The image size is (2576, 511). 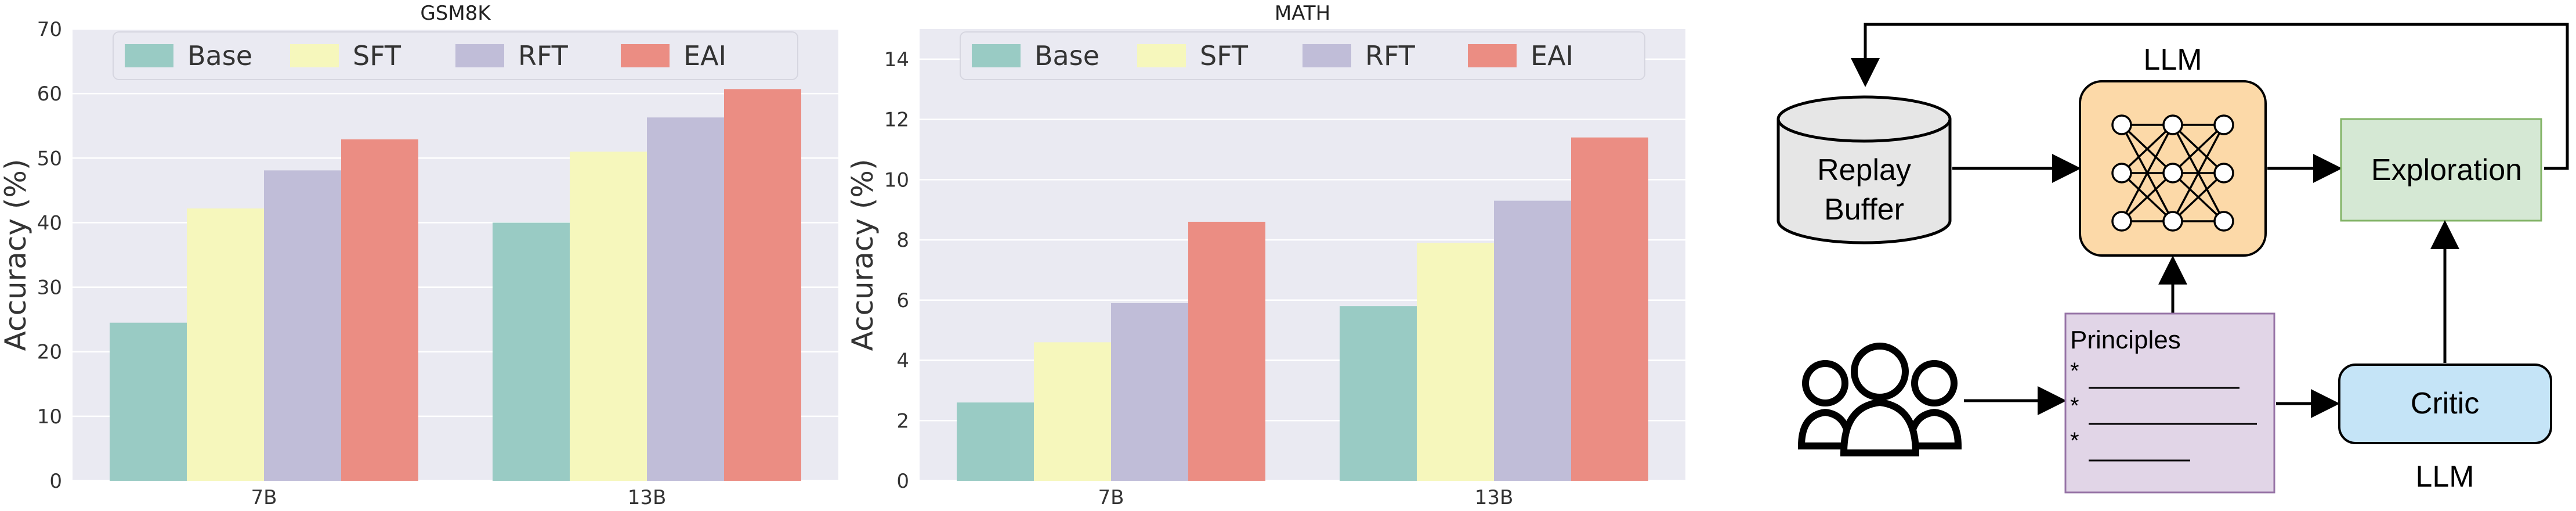 I want to click on math-legend-label-base: Base, so click(x=1066, y=55).